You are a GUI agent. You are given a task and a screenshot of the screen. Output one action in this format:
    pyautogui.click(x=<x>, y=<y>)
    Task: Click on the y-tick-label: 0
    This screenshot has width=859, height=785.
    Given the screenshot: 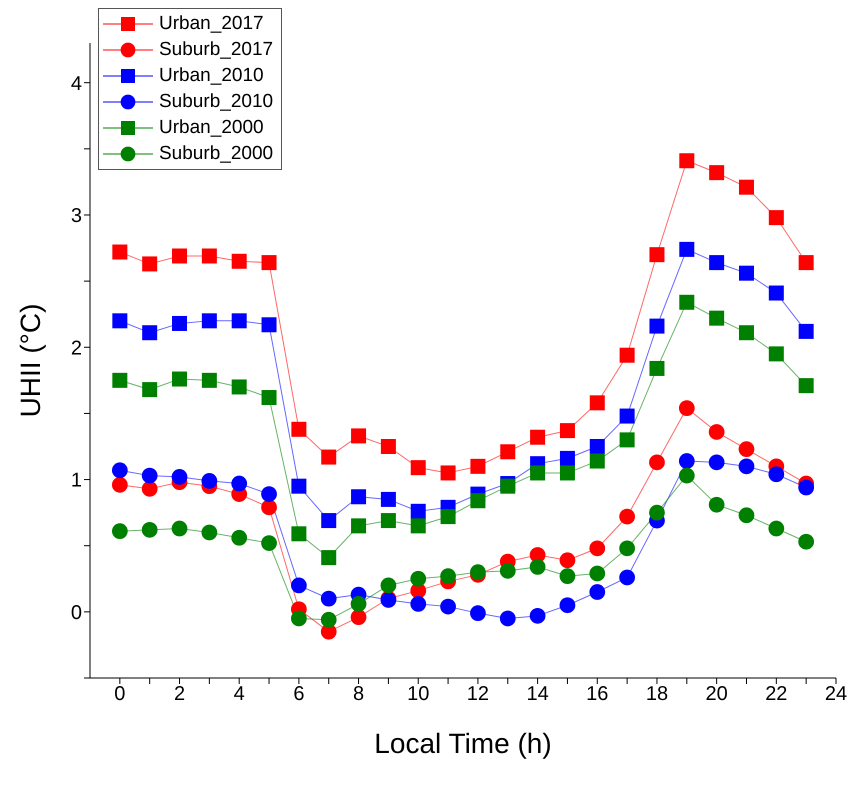 What is the action you would take?
    pyautogui.click(x=76, y=613)
    